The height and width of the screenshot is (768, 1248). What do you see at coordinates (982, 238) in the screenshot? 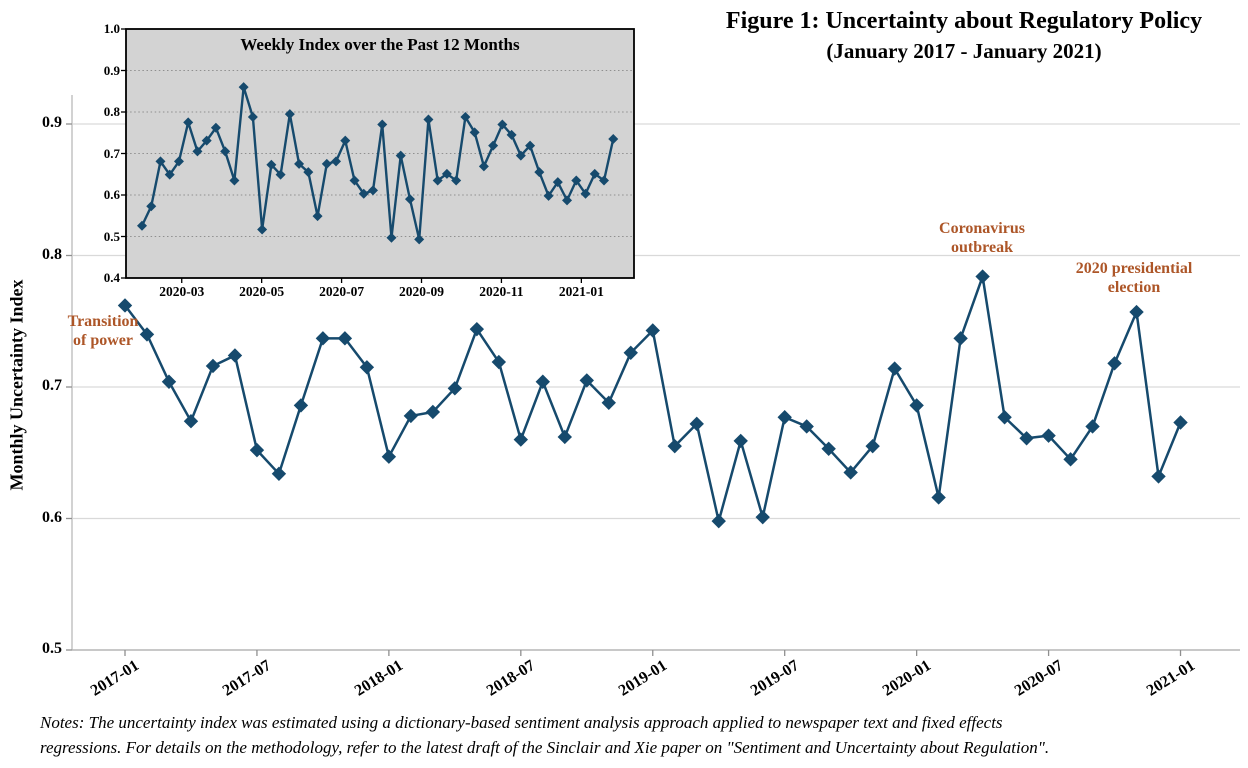
I see `annotation-coronavirus-outbreak: Coronavirus outbreak` at bounding box center [982, 238].